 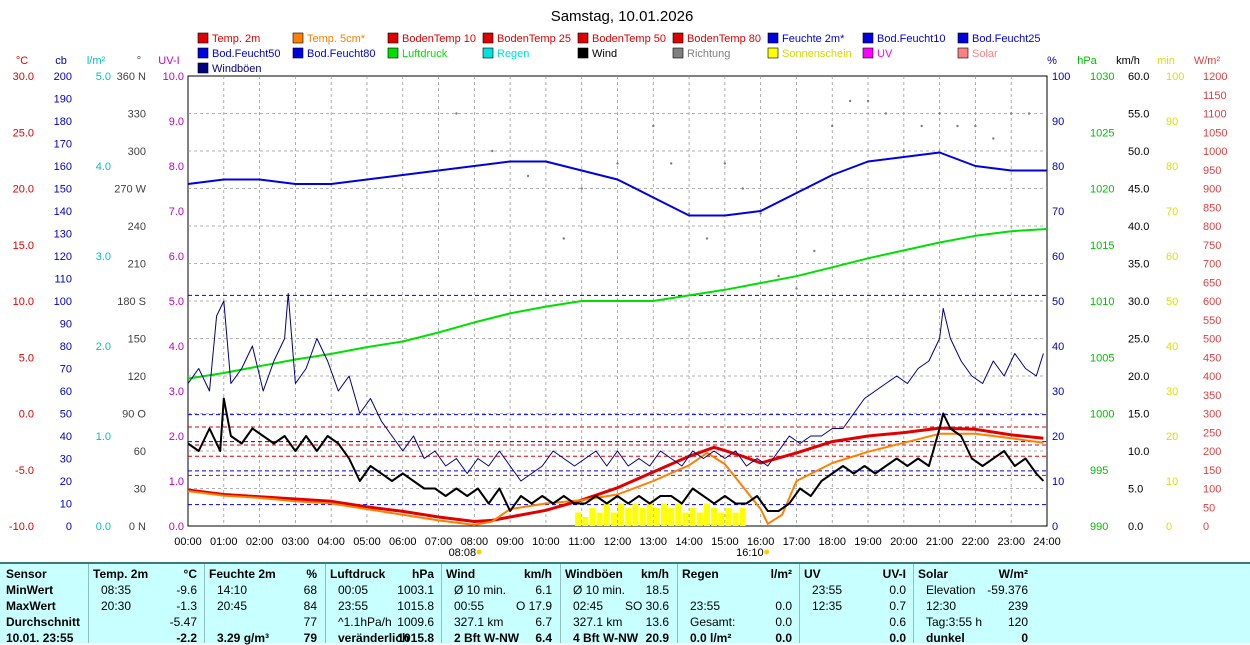 I want to click on cb-tick-label: 50, so click(x=66, y=415).